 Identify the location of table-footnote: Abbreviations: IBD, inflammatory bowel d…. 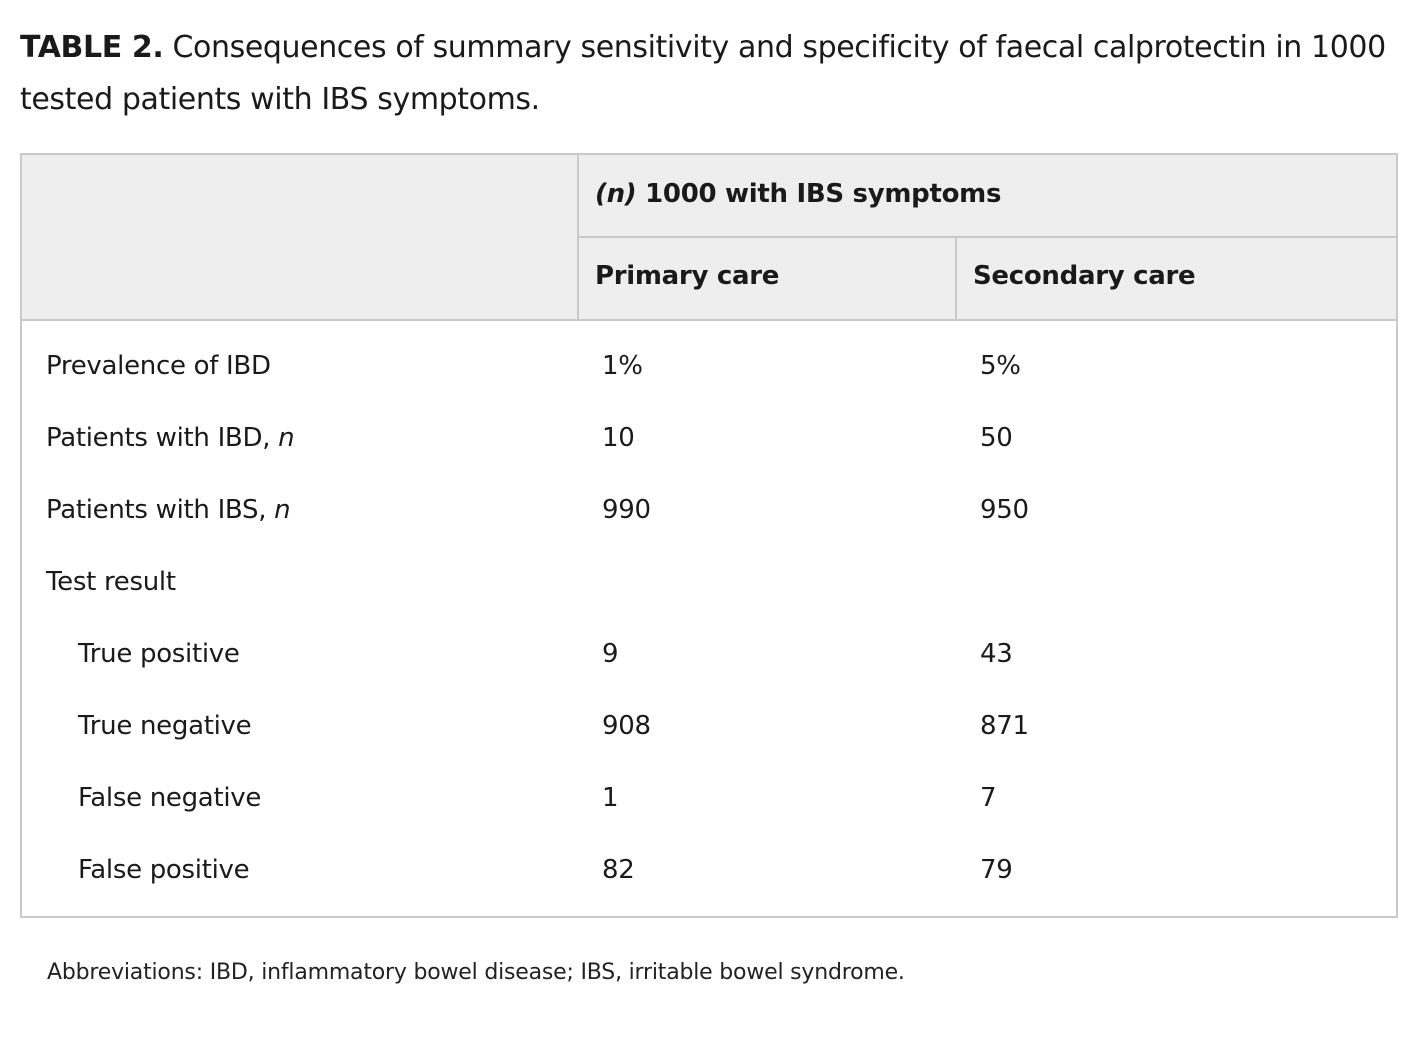
(476, 972).